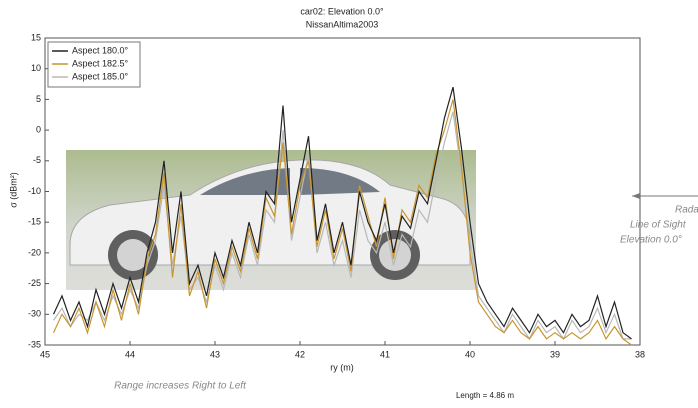 This screenshot has width=698, height=408. I want to click on legend-label: Aspect 180.0°, so click(100, 50).